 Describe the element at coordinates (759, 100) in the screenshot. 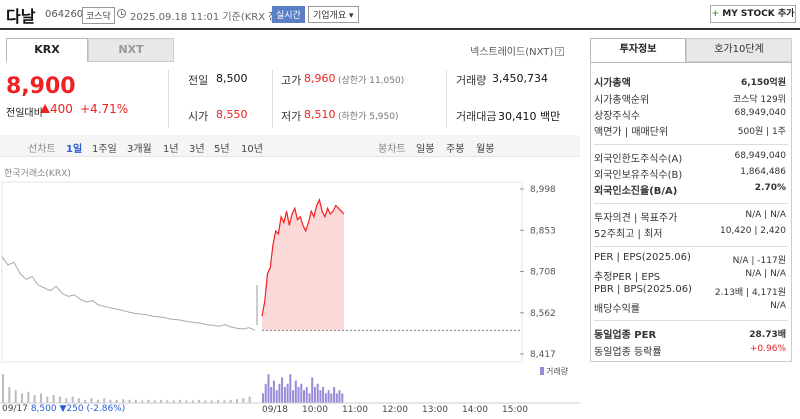

I see `info-row-value: 코스닥 129위` at that location.